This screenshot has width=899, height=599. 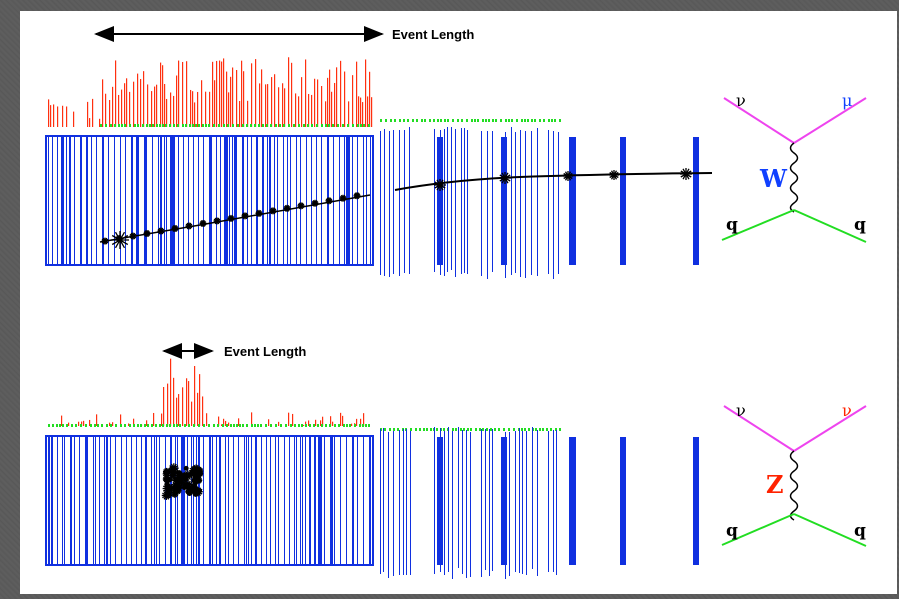 I want to click on z-hadronic-shower, so click(x=182, y=481).